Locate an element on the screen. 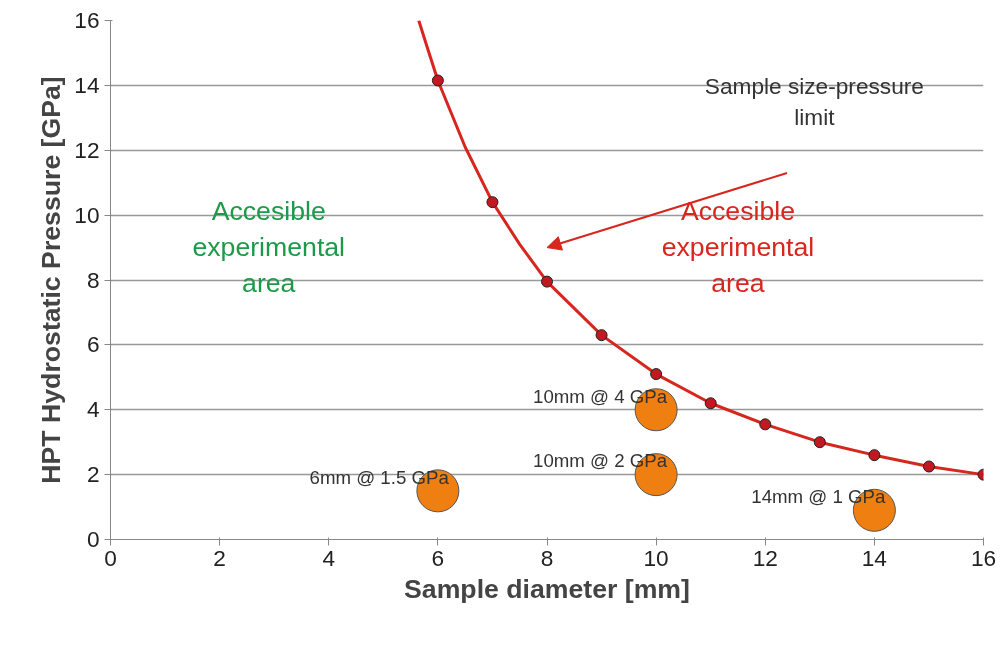  y-tick-label: 6 is located at coordinates (93, 344).